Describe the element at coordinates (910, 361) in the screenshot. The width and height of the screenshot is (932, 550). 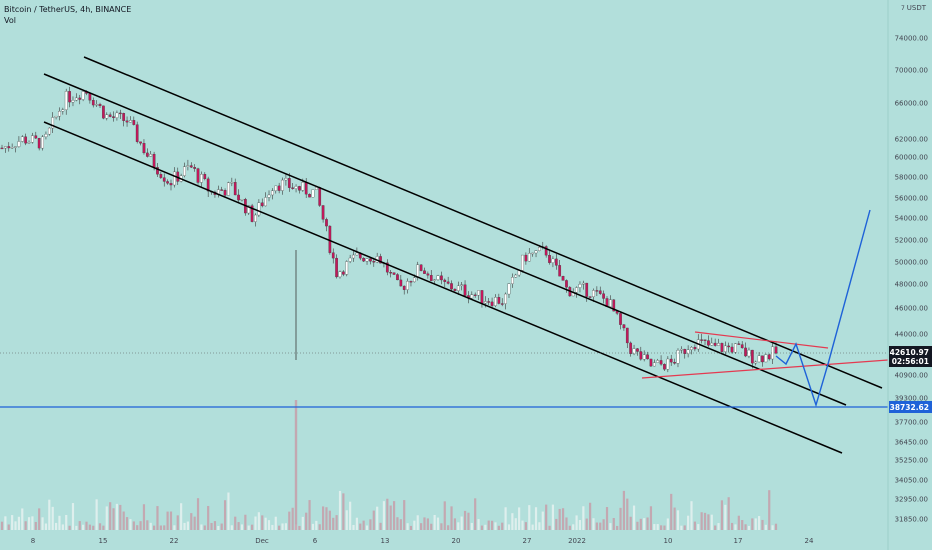
I see `countdown-value: 02:56:01` at that location.